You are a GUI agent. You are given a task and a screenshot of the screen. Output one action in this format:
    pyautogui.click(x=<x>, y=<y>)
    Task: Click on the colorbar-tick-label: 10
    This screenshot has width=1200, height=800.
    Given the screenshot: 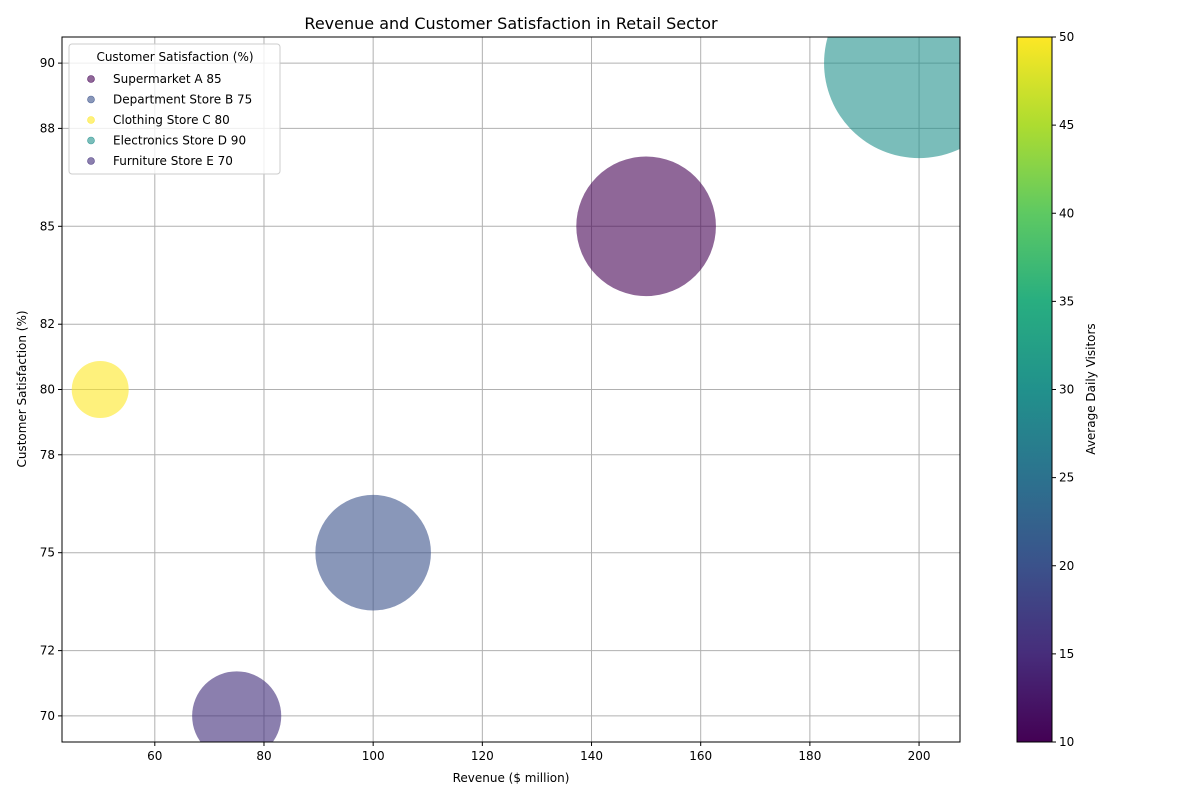 What is the action you would take?
    pyautogui.click(x=1066, y=742)
    